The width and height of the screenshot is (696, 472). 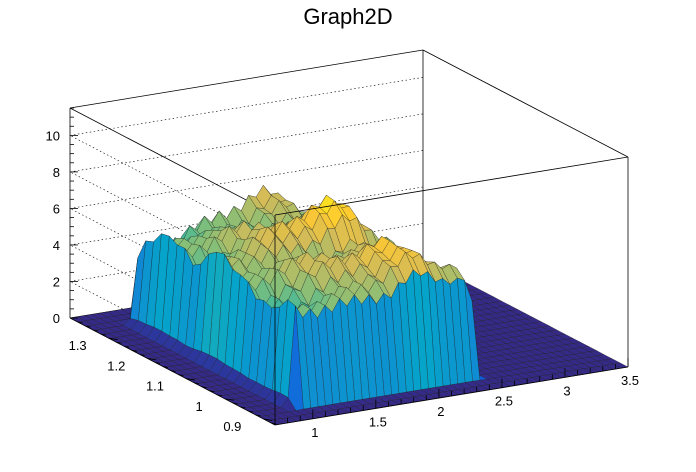 I want to click on top-left-edge, so click(x=172, y=161).